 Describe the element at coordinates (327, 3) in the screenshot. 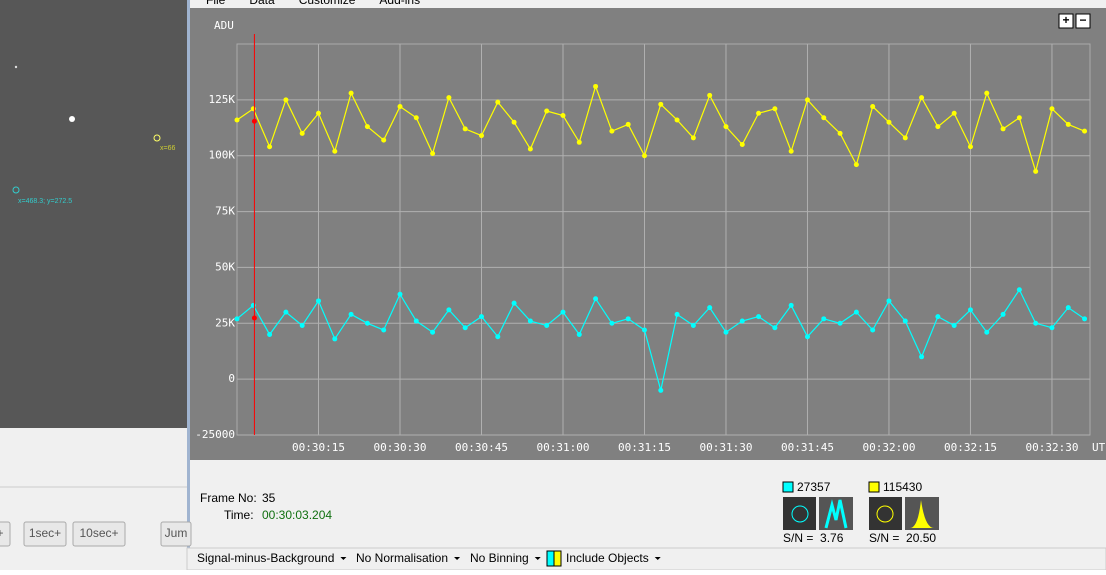

I see `menu-item: Customize` at that location.